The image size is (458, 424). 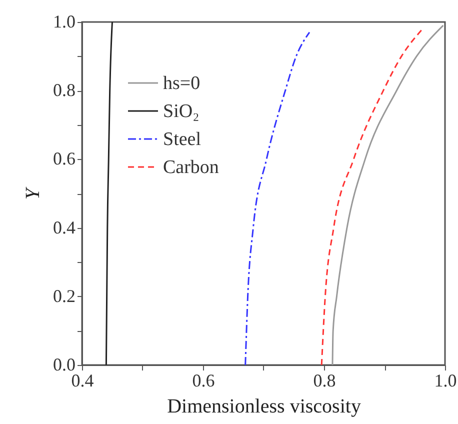 I want to click on legend-label: Steel, so click(x=182, y=139).